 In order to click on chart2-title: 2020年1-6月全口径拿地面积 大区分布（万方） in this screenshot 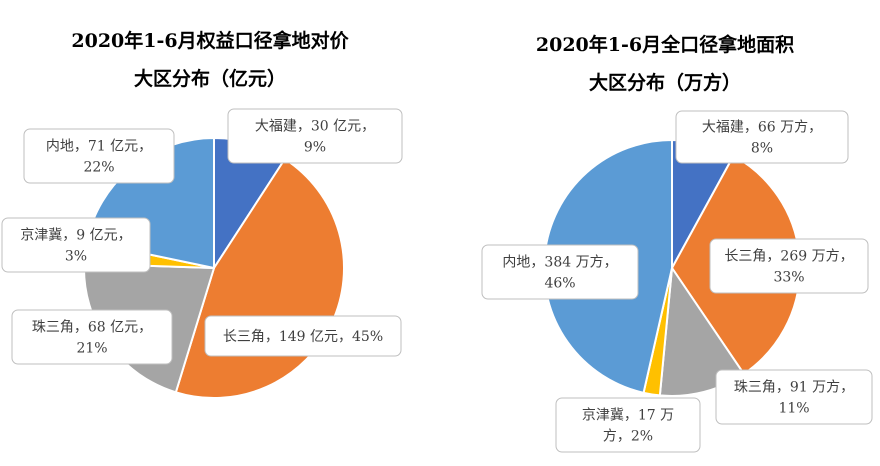, I will do `click(665, 64)`.